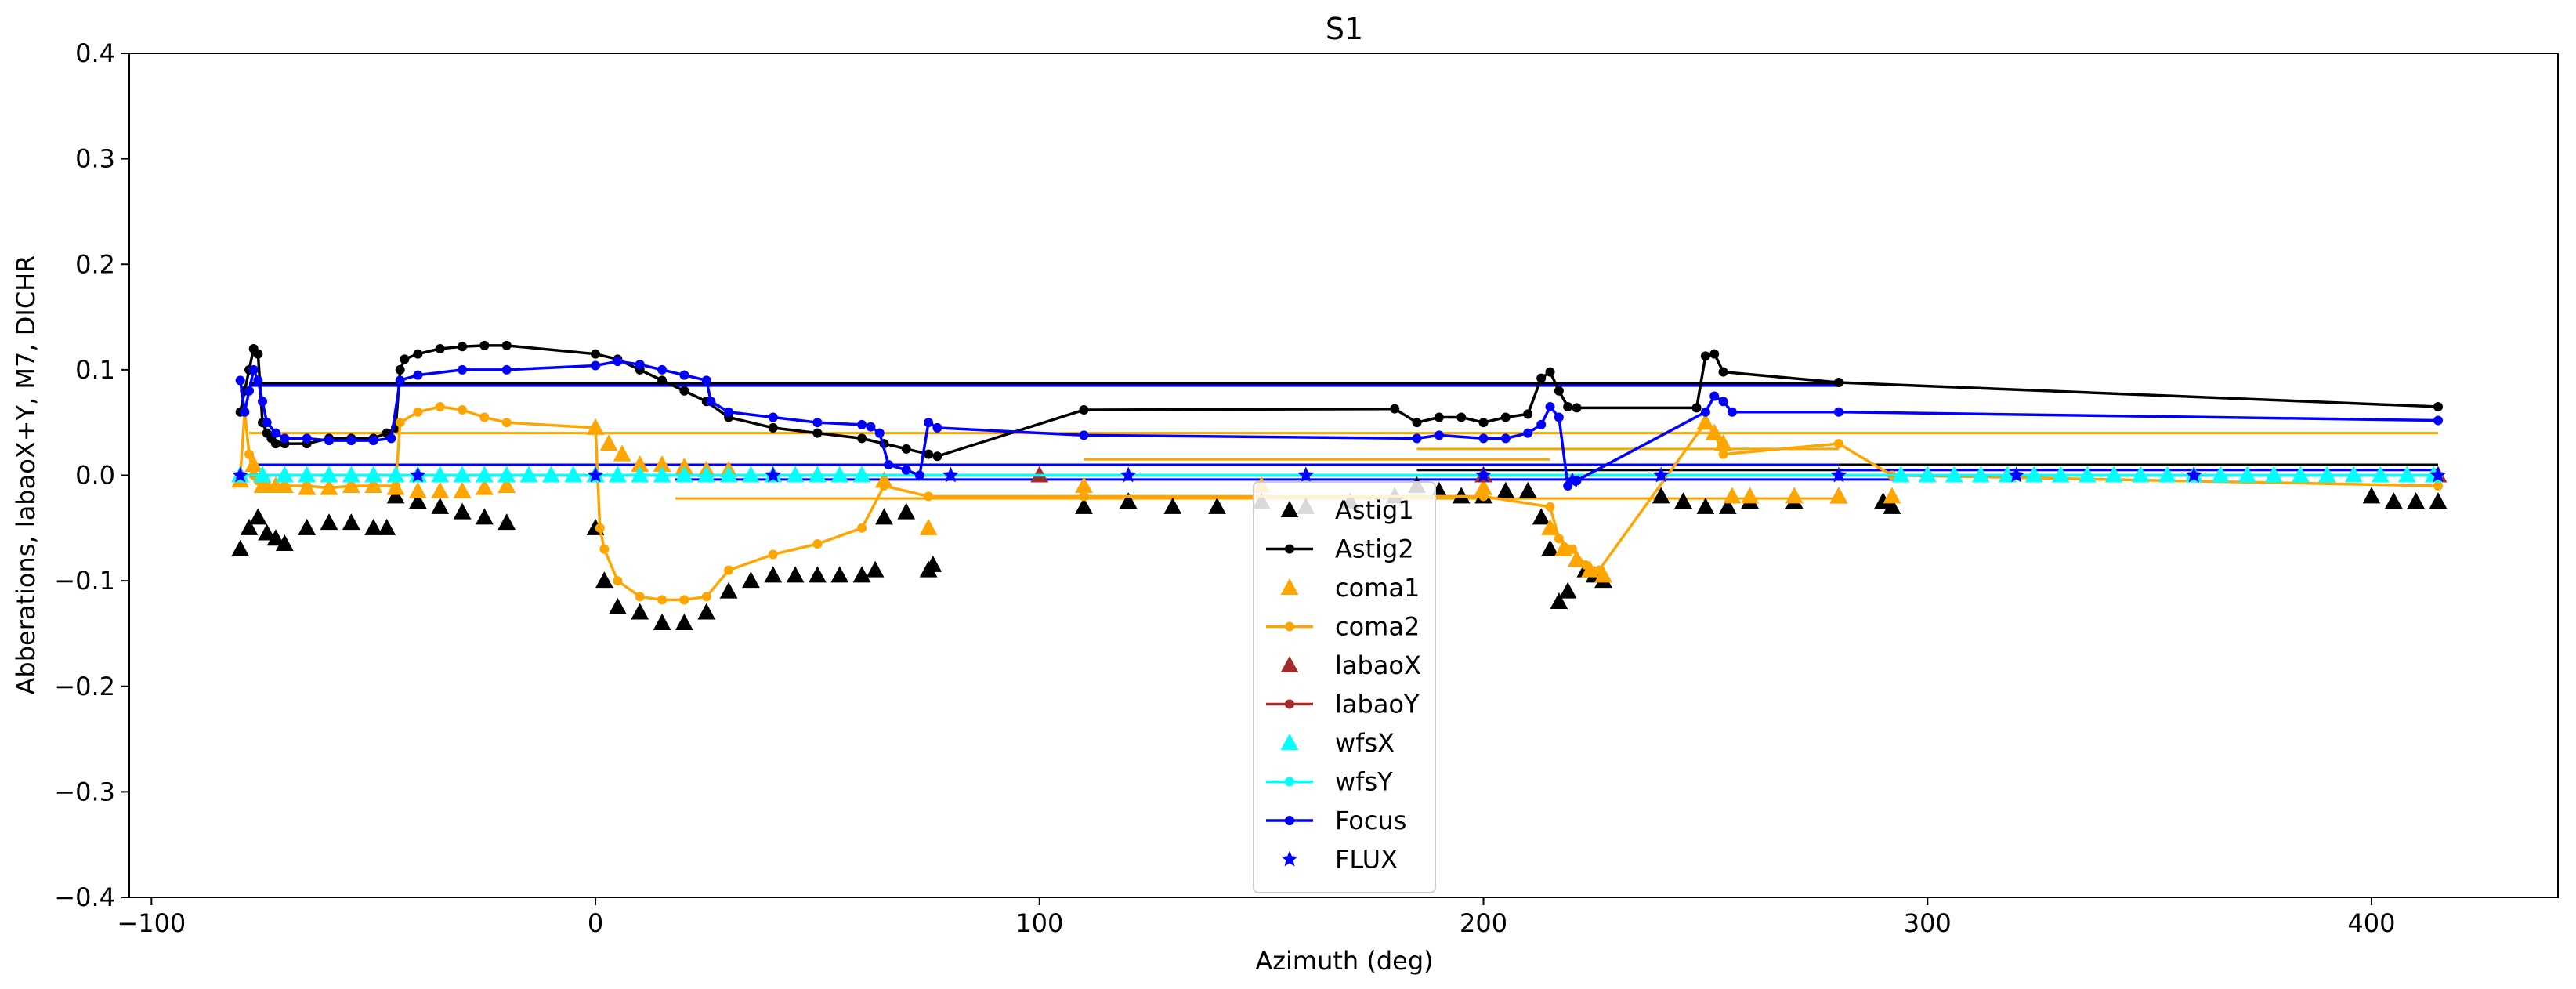 This screenshot has height=989, width=2576. I want to click on legend-item-wfsy: wfsY, so click(1329, 782).